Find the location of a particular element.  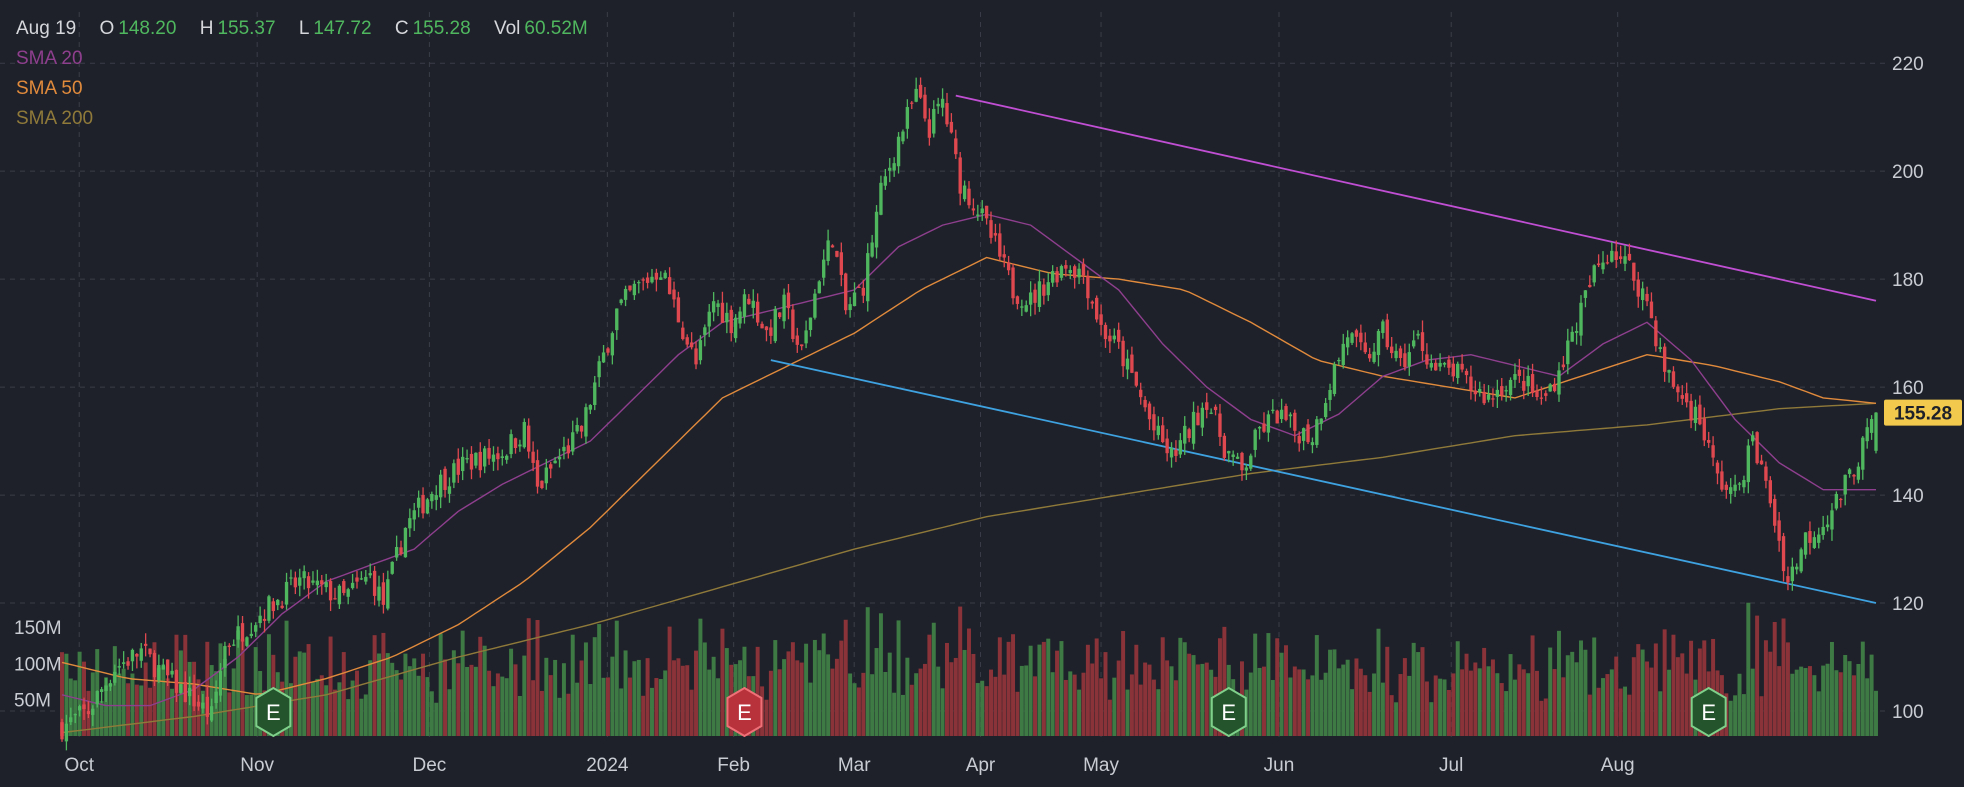

y-tick-label: 200 is located at coordinates (1908, 172).